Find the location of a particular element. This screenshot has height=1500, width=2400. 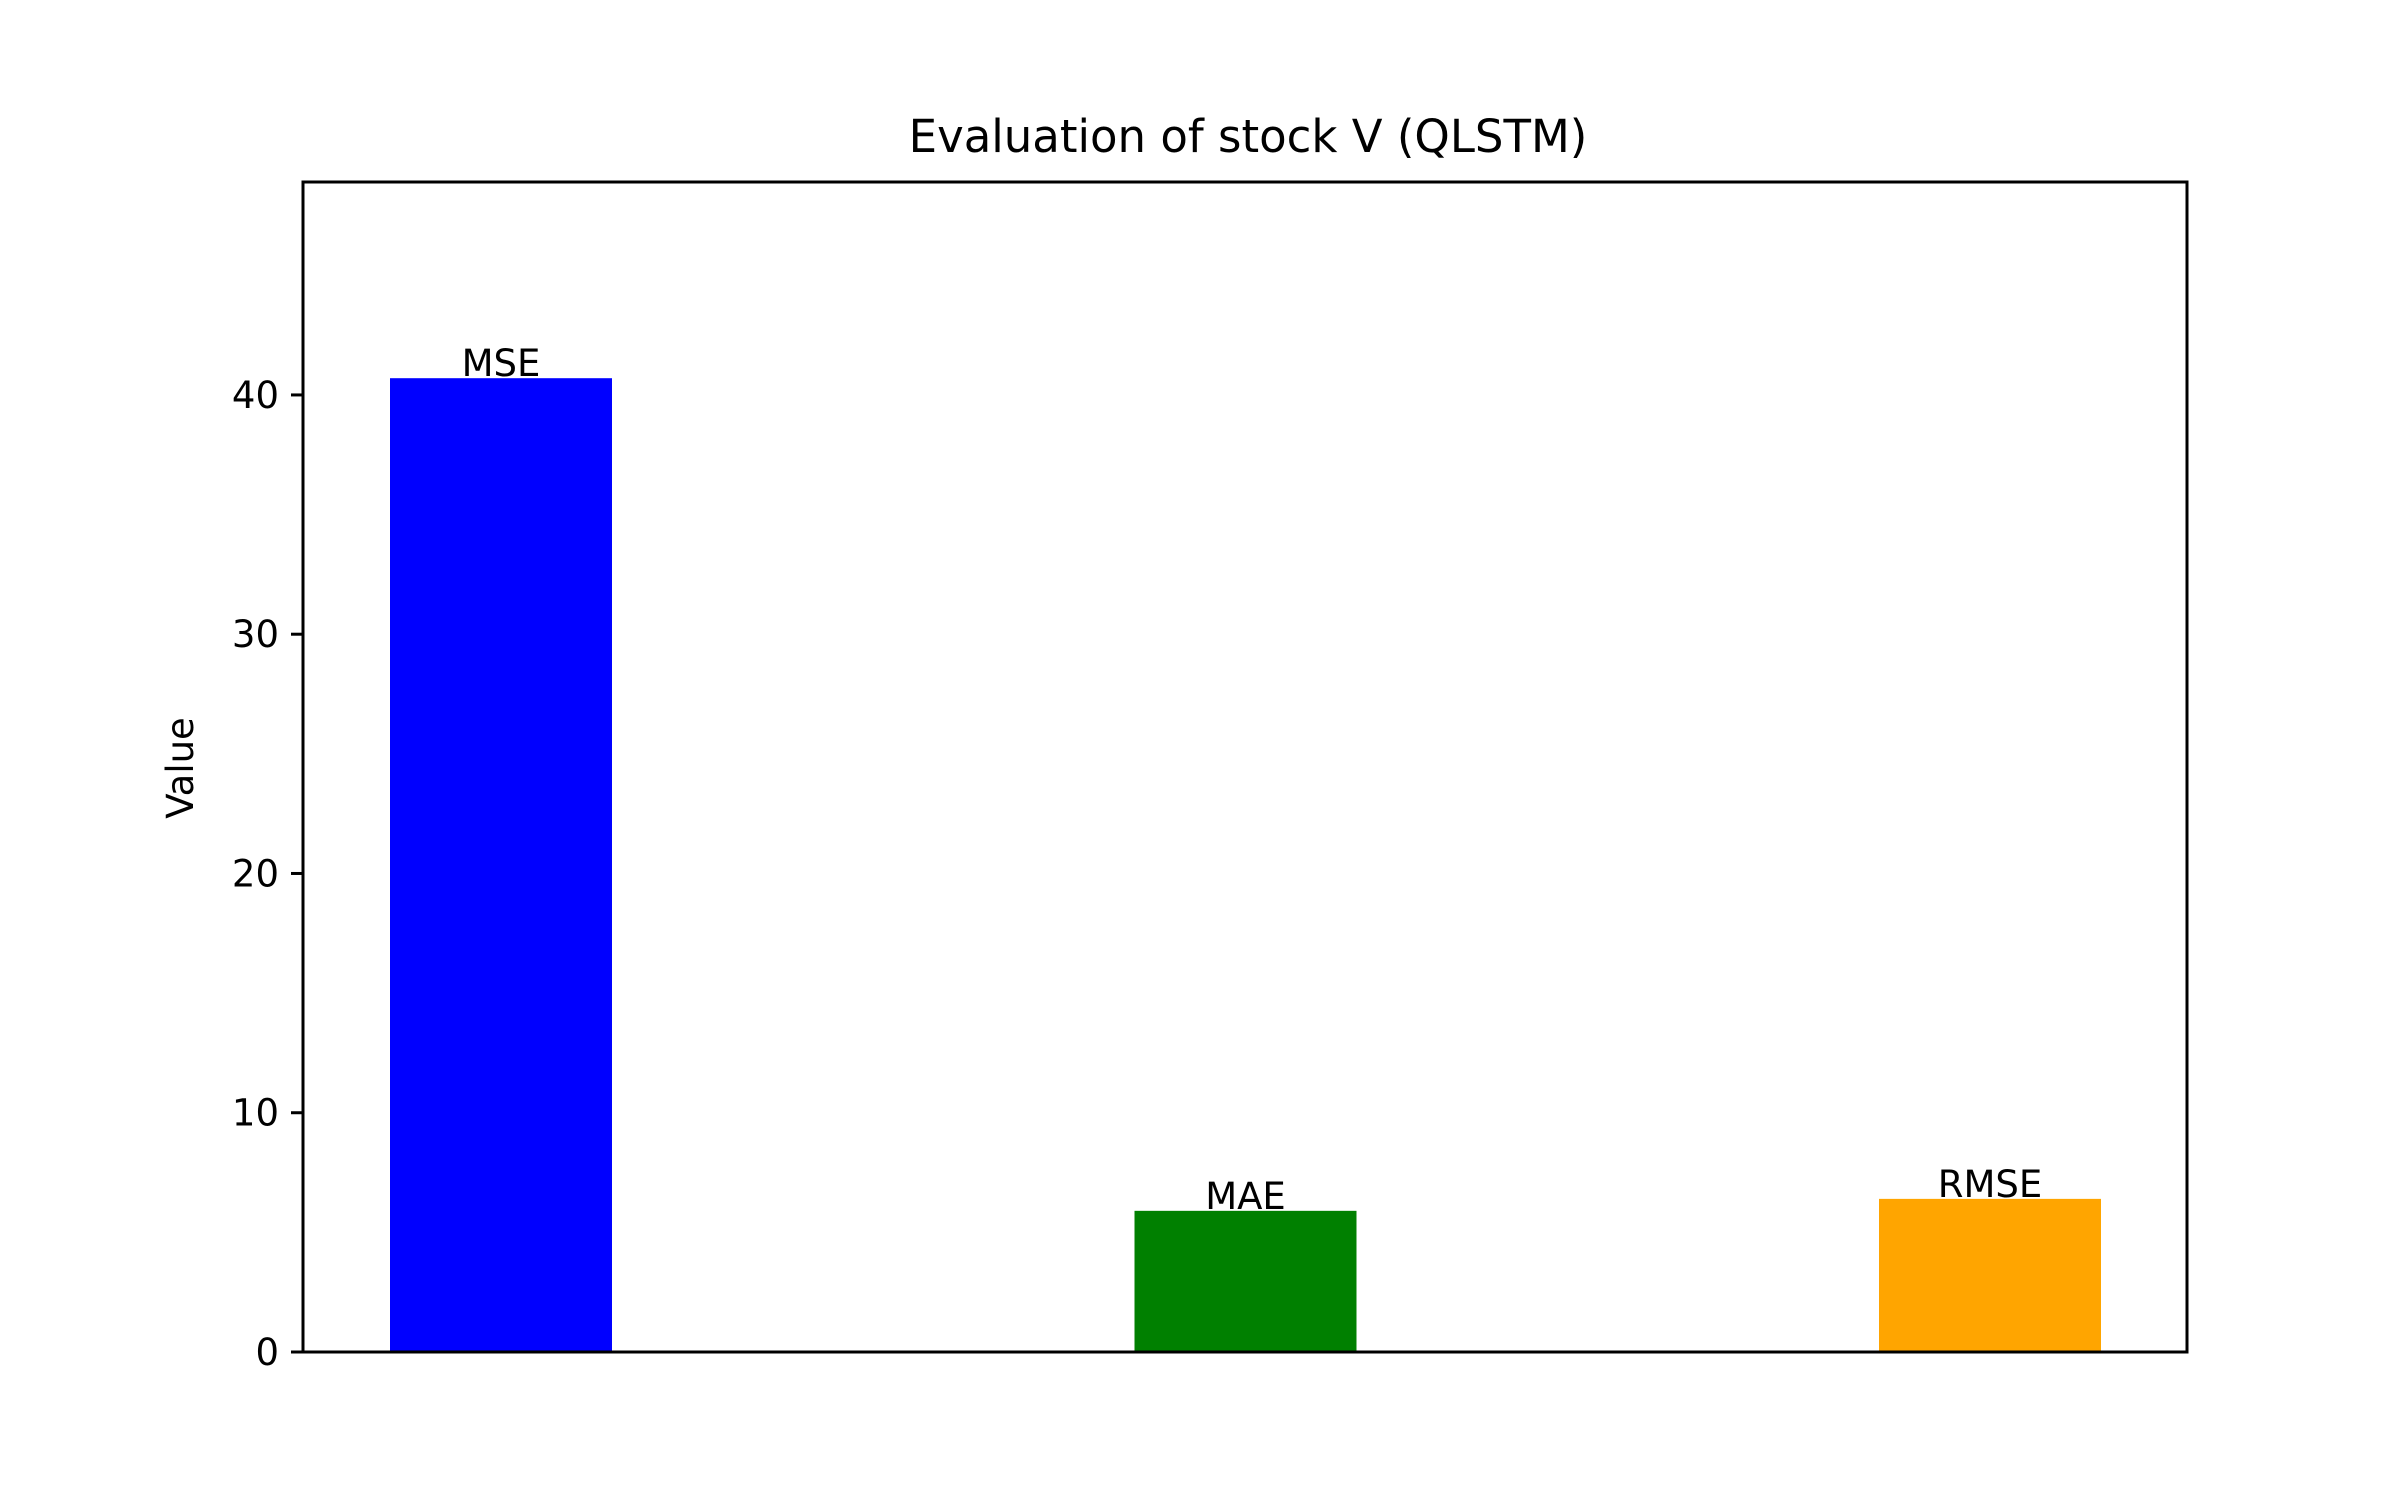

y-tick-label: 20 is located at coordinates (255, 873).